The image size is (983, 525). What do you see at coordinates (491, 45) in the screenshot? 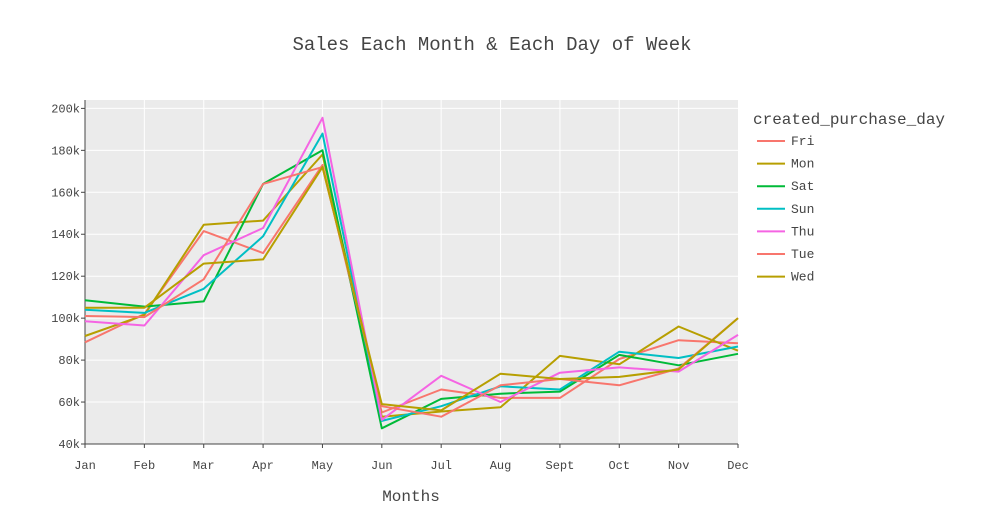
I see `chart-title: Sales Each Month & Each Day of Week` at bounding box center [491, 45].